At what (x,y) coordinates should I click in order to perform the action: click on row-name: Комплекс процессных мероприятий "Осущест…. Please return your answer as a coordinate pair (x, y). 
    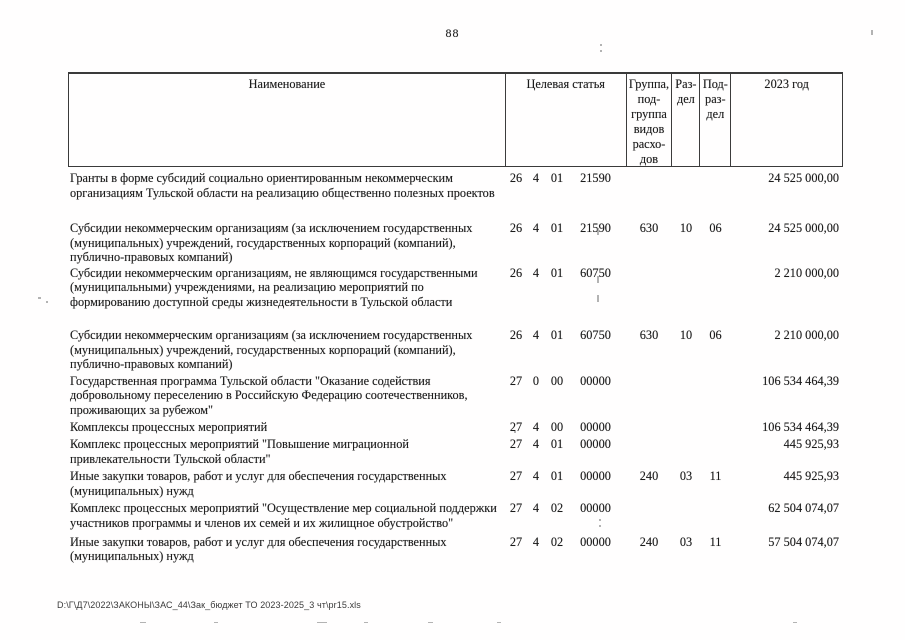
    Looking at the image, I should click on (283, 515).